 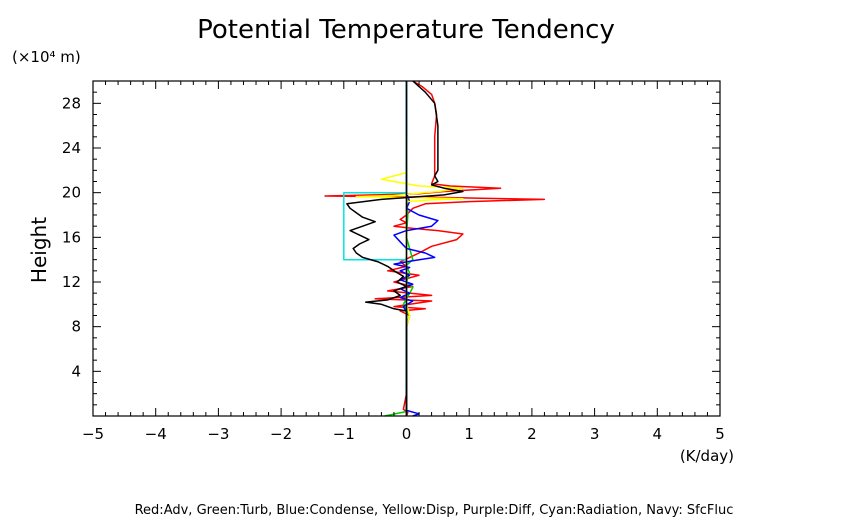 What do you see at coordinates (76, 371) in the screenshot?
I see `y-tick-label: 4` at bounding box center [76, 371].